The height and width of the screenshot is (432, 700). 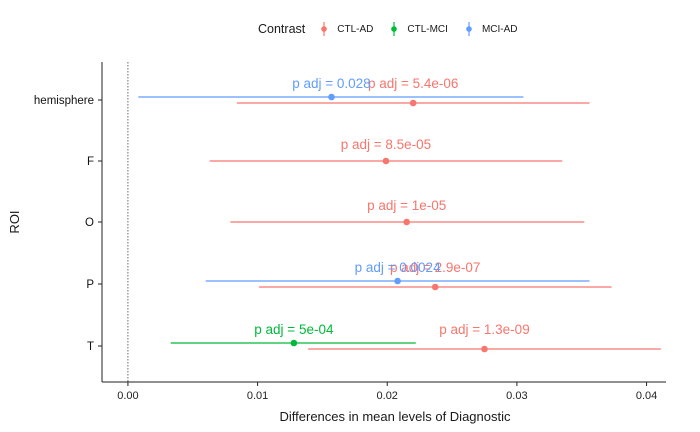 I want to click on x-tick-label: 0.04, so click(x=646, y=396).